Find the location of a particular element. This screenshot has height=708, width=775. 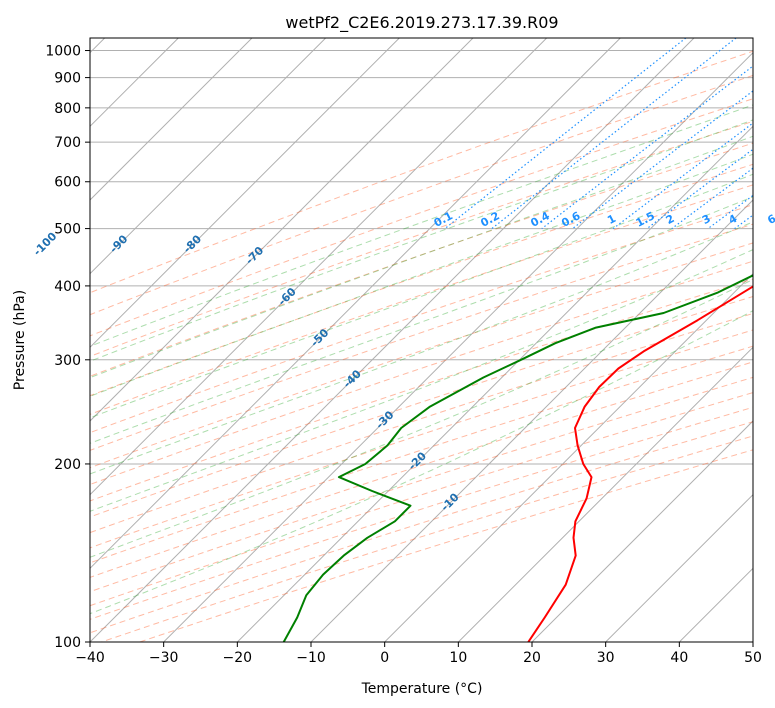

y-axis-ticks: 100 200 300 400 500 600 700 800 900 1000 is located at coordinates (67, 347).